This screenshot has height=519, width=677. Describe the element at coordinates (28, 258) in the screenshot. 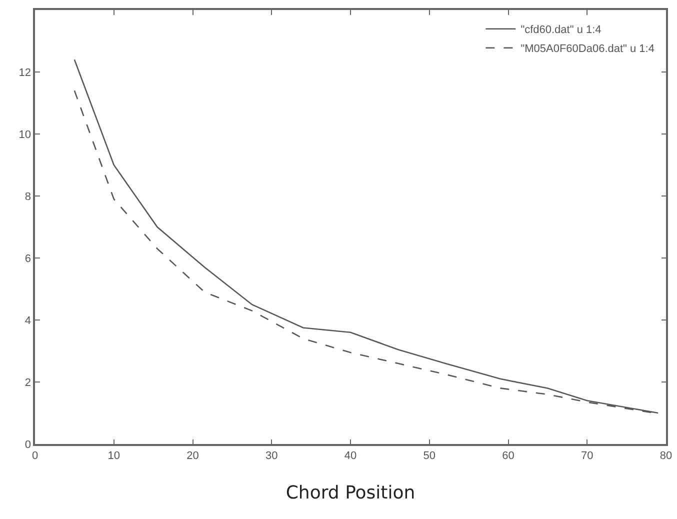

I see `y-tick-label: 6` at that location.